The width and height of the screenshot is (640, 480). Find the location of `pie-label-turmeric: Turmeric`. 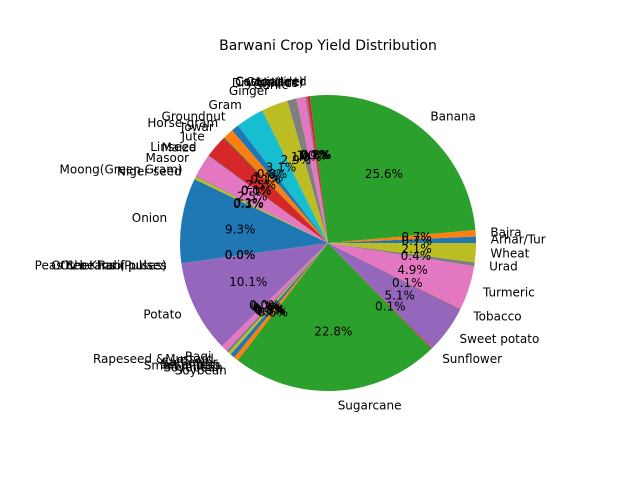

pie-label-turmeric: Turmeric is located at coordinates (508, 293).